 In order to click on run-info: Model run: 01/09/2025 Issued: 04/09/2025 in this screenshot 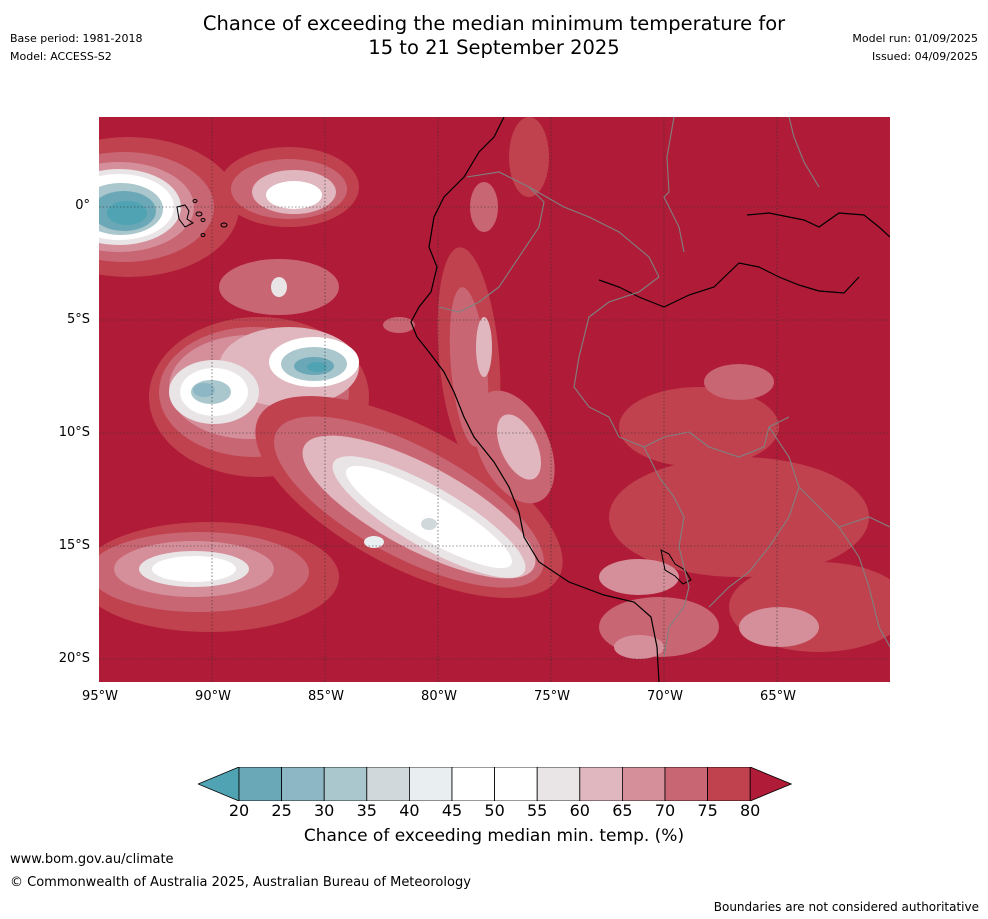, I will do `click(915, 48)`.